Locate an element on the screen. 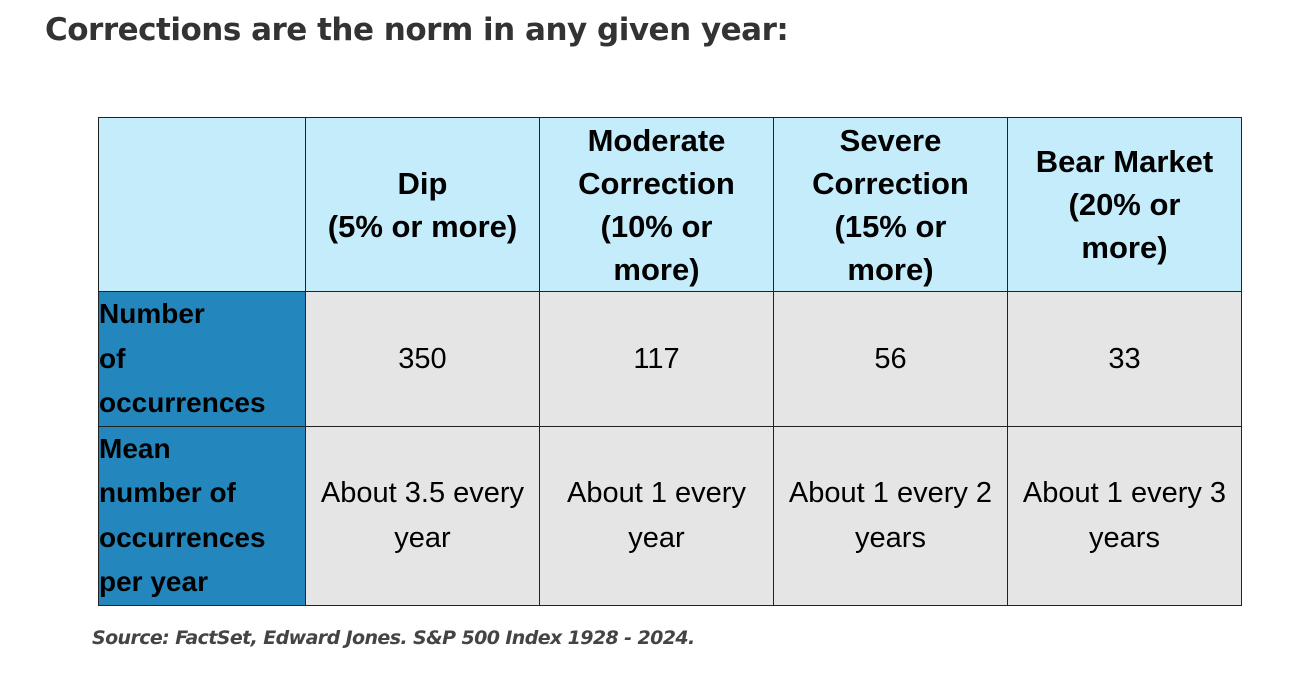  header-line: Moderate is located at coordinates (656, 140).